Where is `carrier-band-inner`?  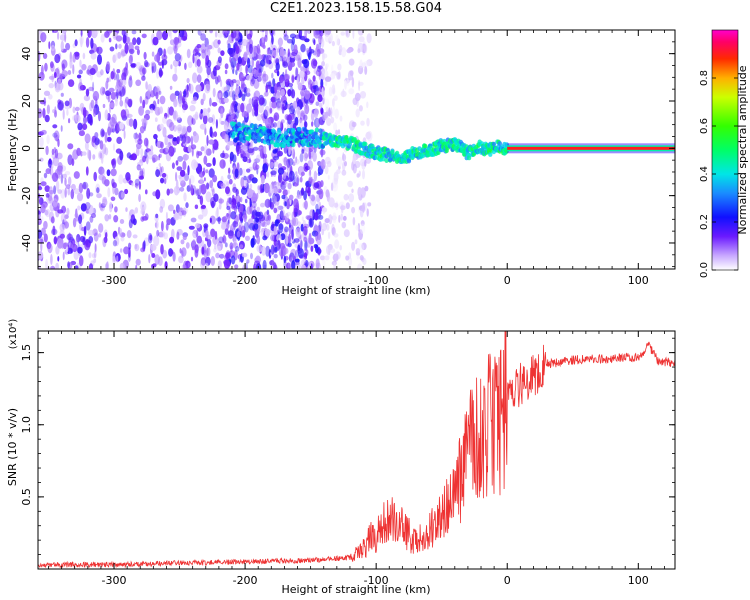 carrier-band-inner is located at coordinates (591, 148).